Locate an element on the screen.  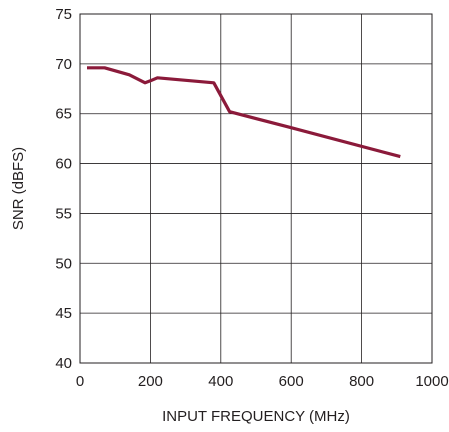
x-tick-label: 1000 is located at coordinates (431, 381).